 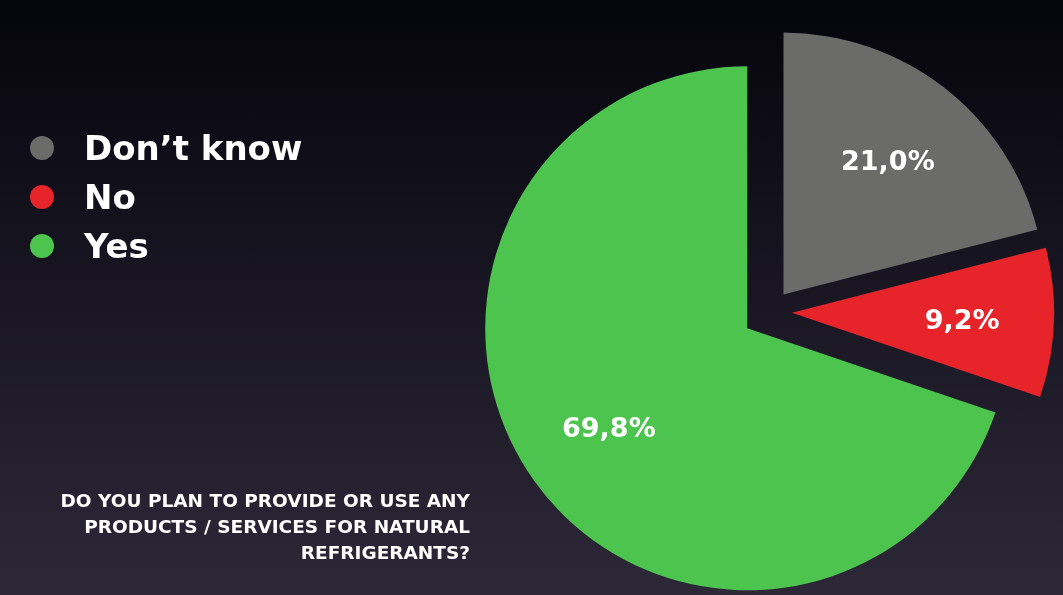 I want to click on data-label: 69,8%, so click(x=609, y=428).